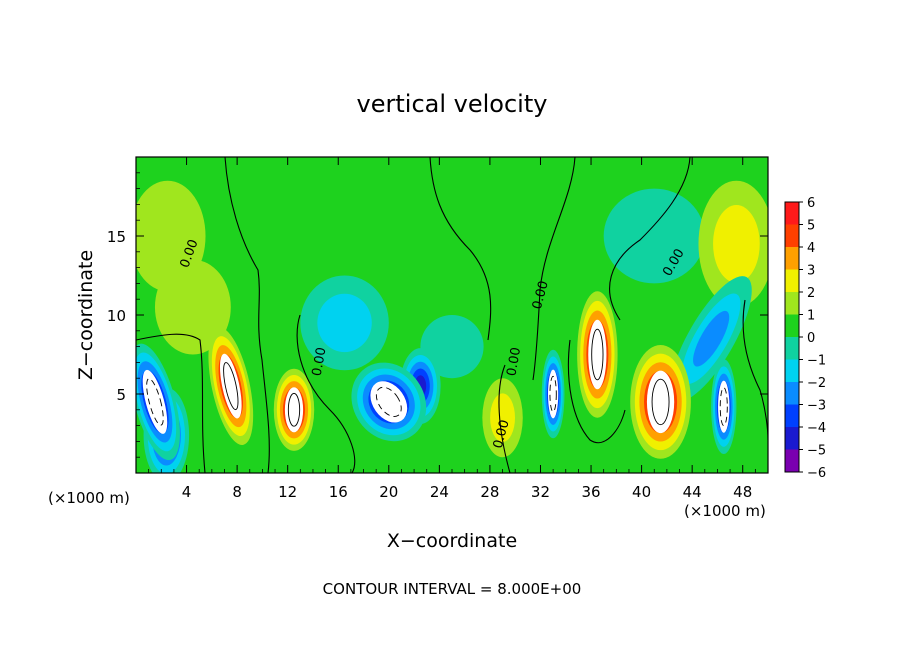  Describe the element at coordinates (742, 492) in the screenshot. I see `x-tick-label: 48` at that location.